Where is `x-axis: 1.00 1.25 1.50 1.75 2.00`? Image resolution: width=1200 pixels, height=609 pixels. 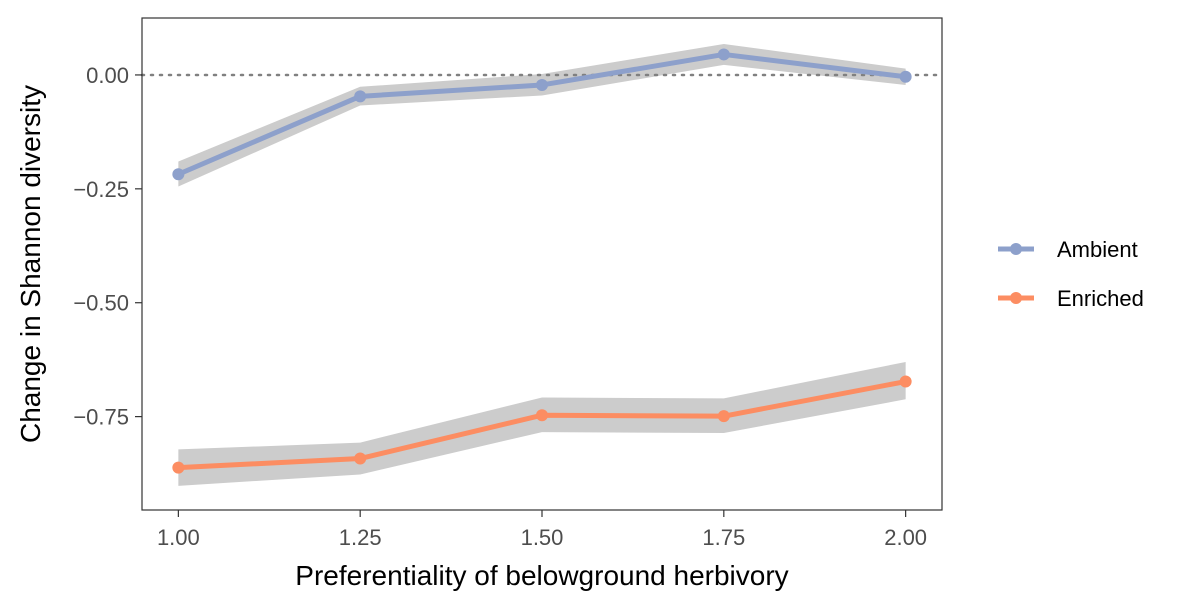
x-axis: 1.00 1.25 1.50 1.75 2.00 is located at coordinates (542, 530).